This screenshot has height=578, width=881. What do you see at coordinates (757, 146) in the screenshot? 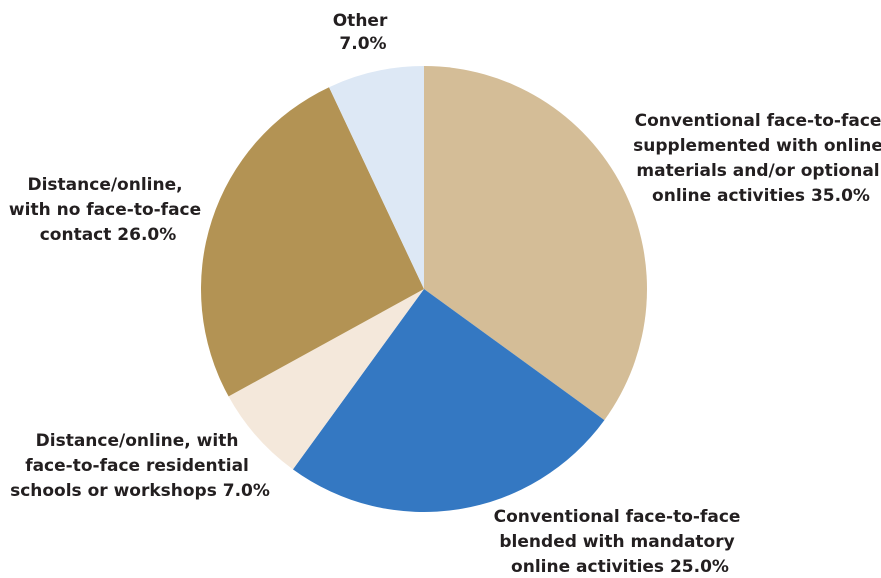
I see `label-line: supplemented with online` at bounding box center [757, 146].